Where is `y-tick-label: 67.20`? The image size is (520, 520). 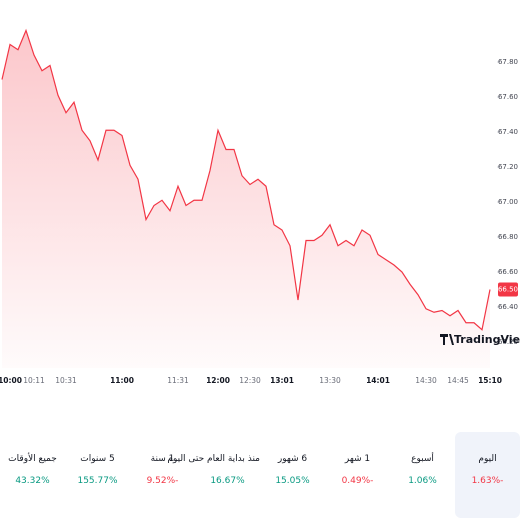
y-tick-label: 67.20 is located at coordinates (508, 167).